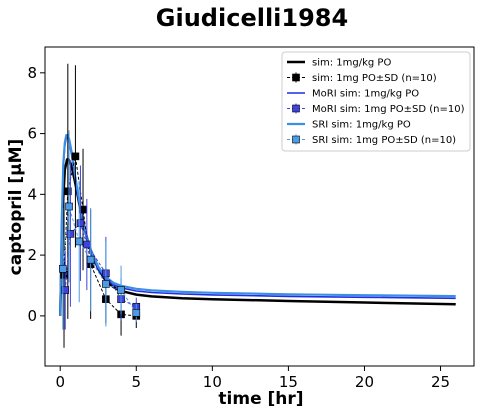 The height and width of the screenshot is (415, 482). I want to click on x-tick-label-5: 25, so click(440, 382).